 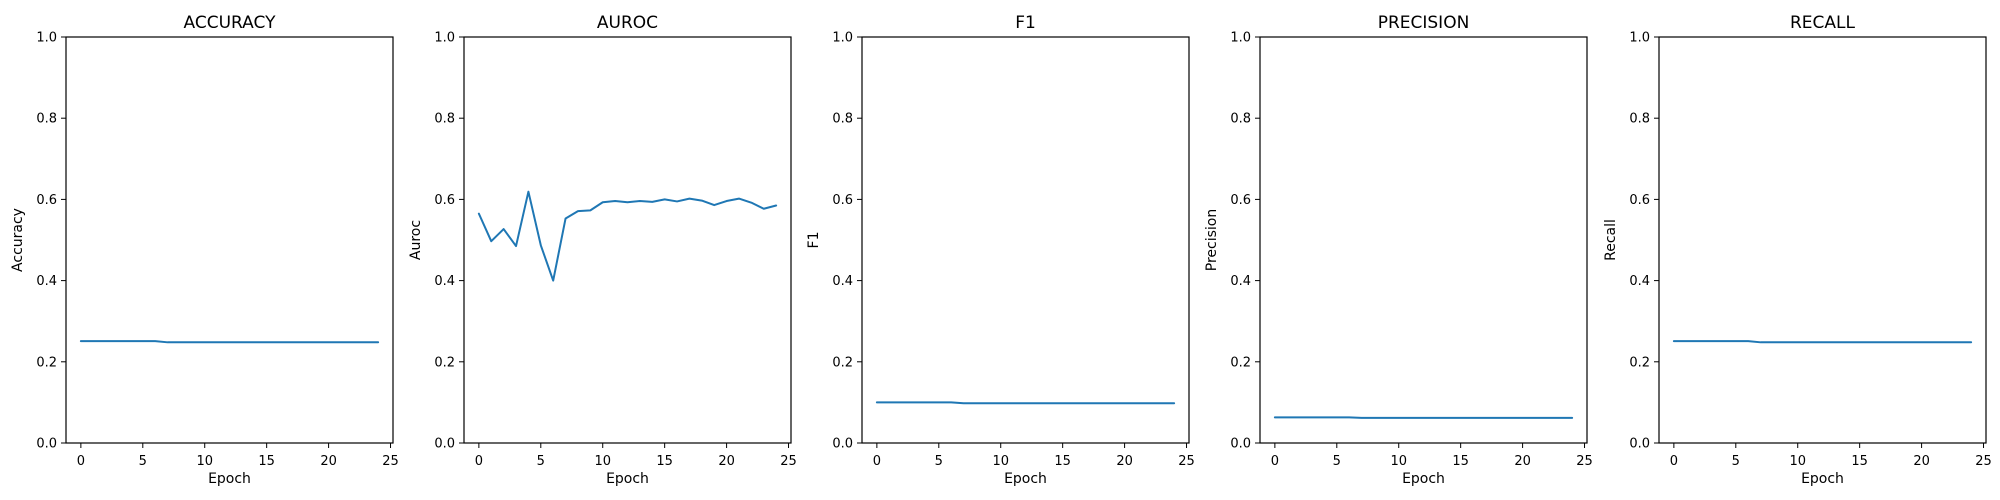 What do you see at coordinates (1584, 461) in the screenshot?
I see `precision-x-tick-label: 25` at bounding box center [1584, 461].